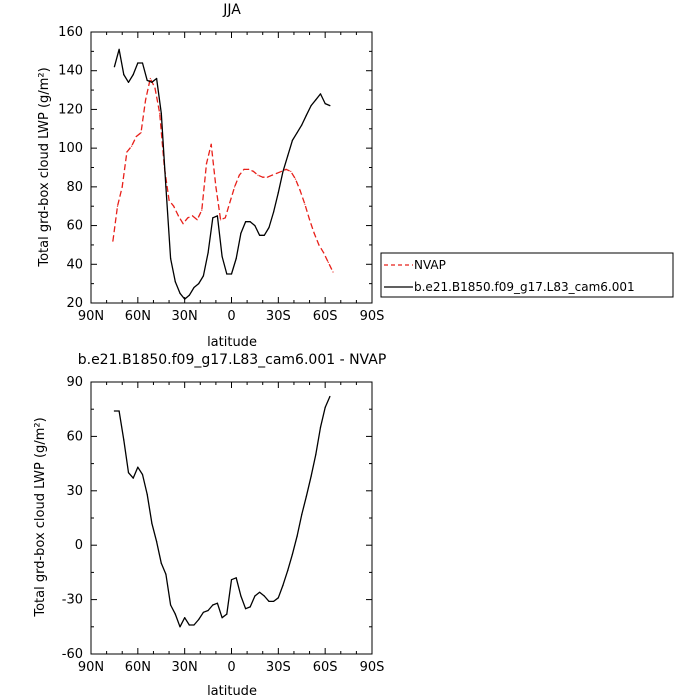 This screenshot has width=700, height=700. I want to click on top-x-tick-label: 60S, so click(325, 316).